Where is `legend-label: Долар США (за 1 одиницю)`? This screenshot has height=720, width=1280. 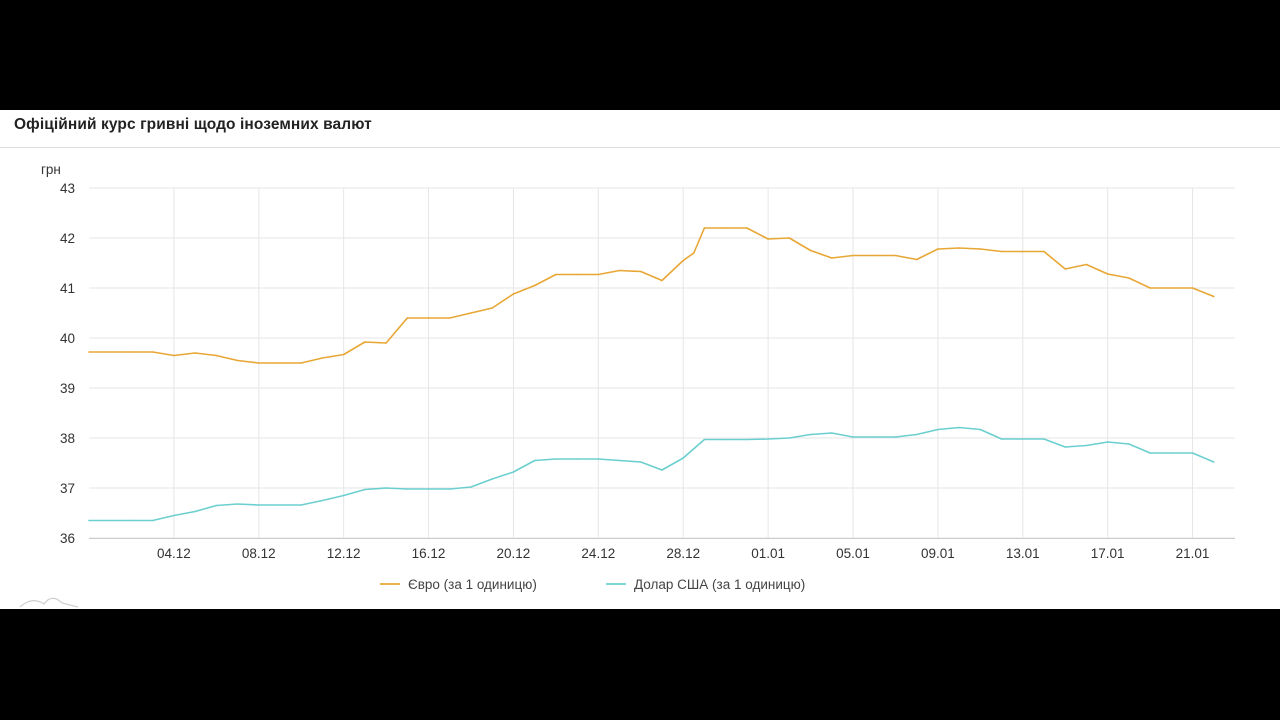
legend-label: Долар США (за 1 одиницю) is located at coordinates (719, 584).